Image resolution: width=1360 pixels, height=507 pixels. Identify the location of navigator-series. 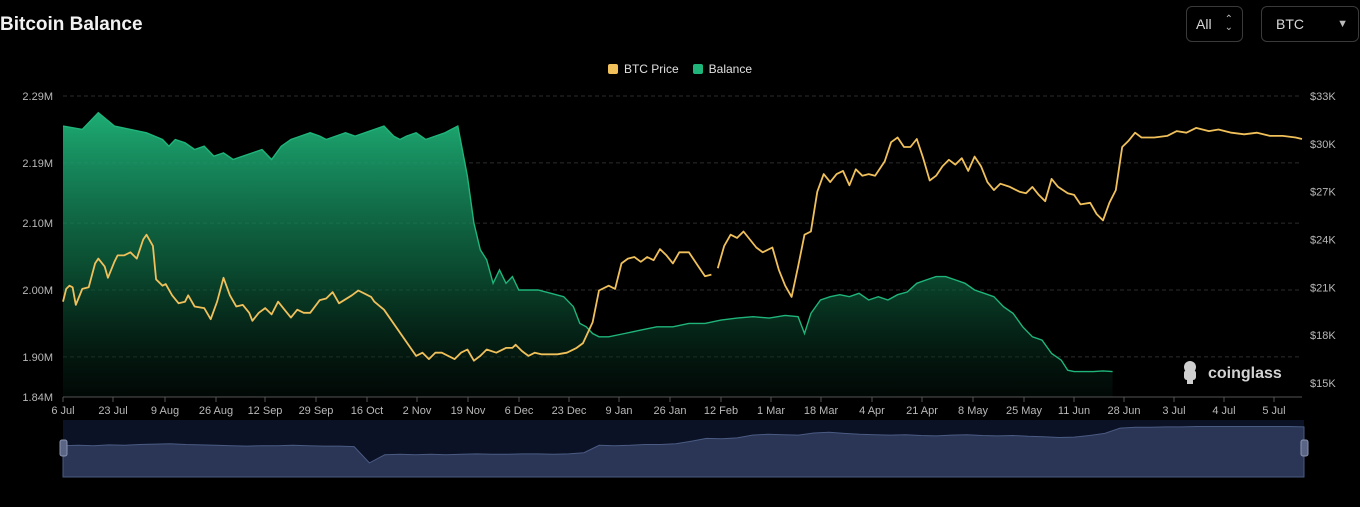
(683, 452).